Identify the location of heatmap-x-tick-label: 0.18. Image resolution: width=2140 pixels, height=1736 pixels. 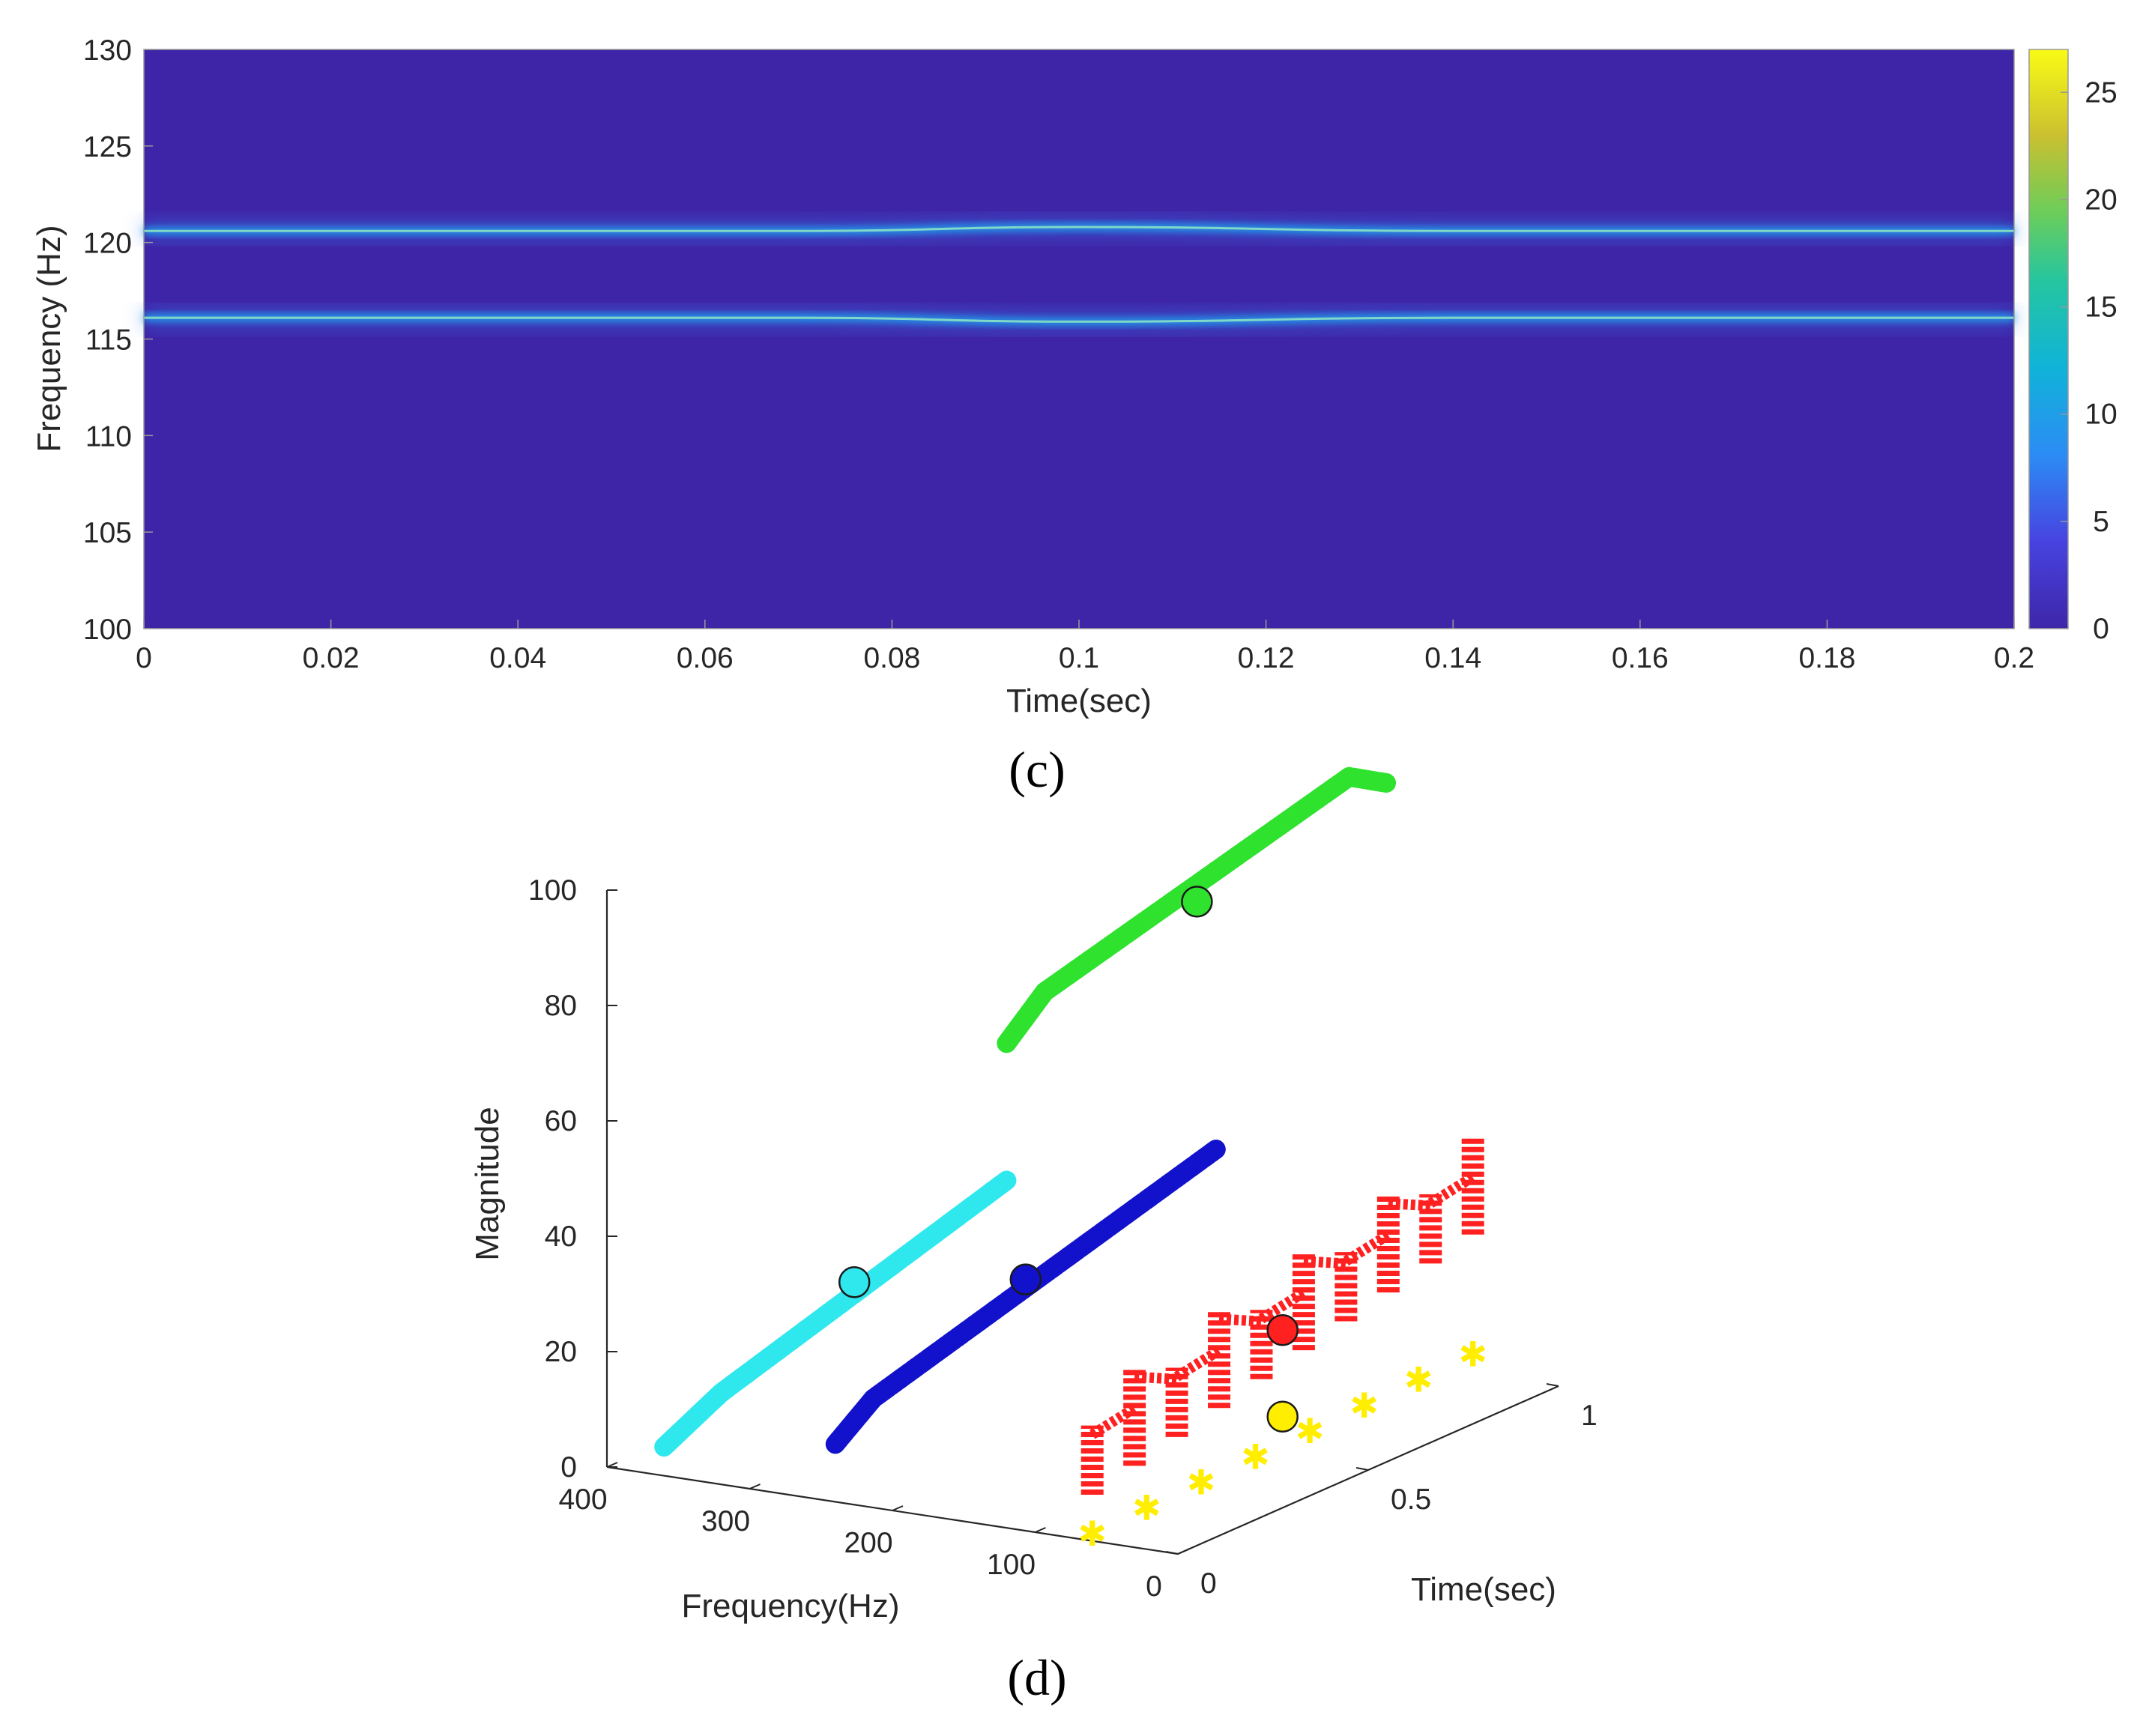
(1826, 658).